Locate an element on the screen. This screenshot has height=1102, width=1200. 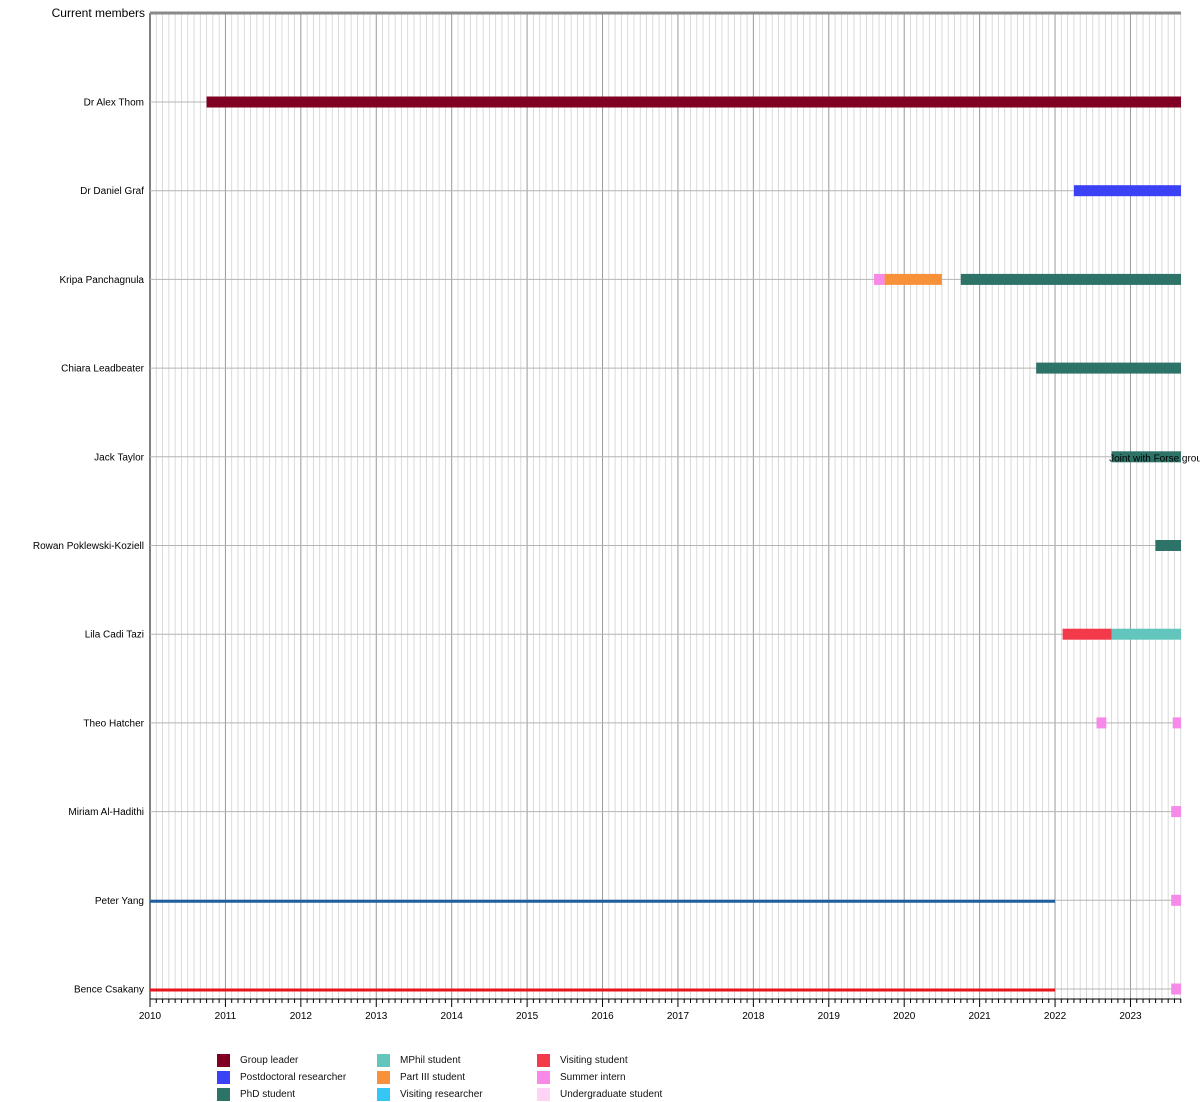
legend-label: Visiting student is located at coordinates (594, 1060).